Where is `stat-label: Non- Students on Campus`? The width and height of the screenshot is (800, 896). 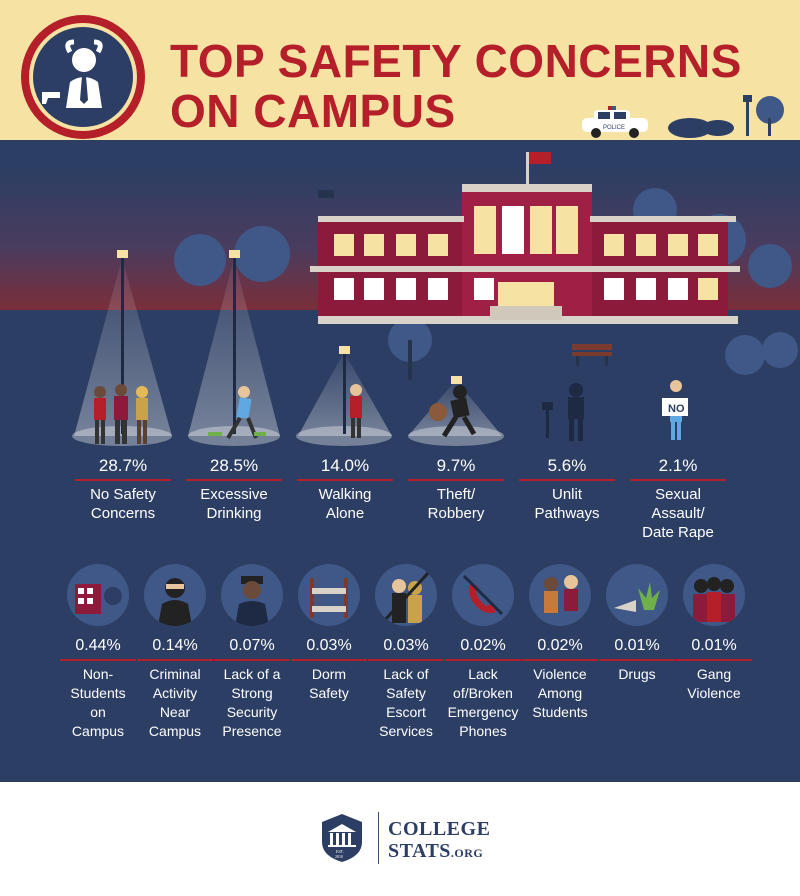
stat-label: Non- Students on Campus is located at coordinates (98, 702).